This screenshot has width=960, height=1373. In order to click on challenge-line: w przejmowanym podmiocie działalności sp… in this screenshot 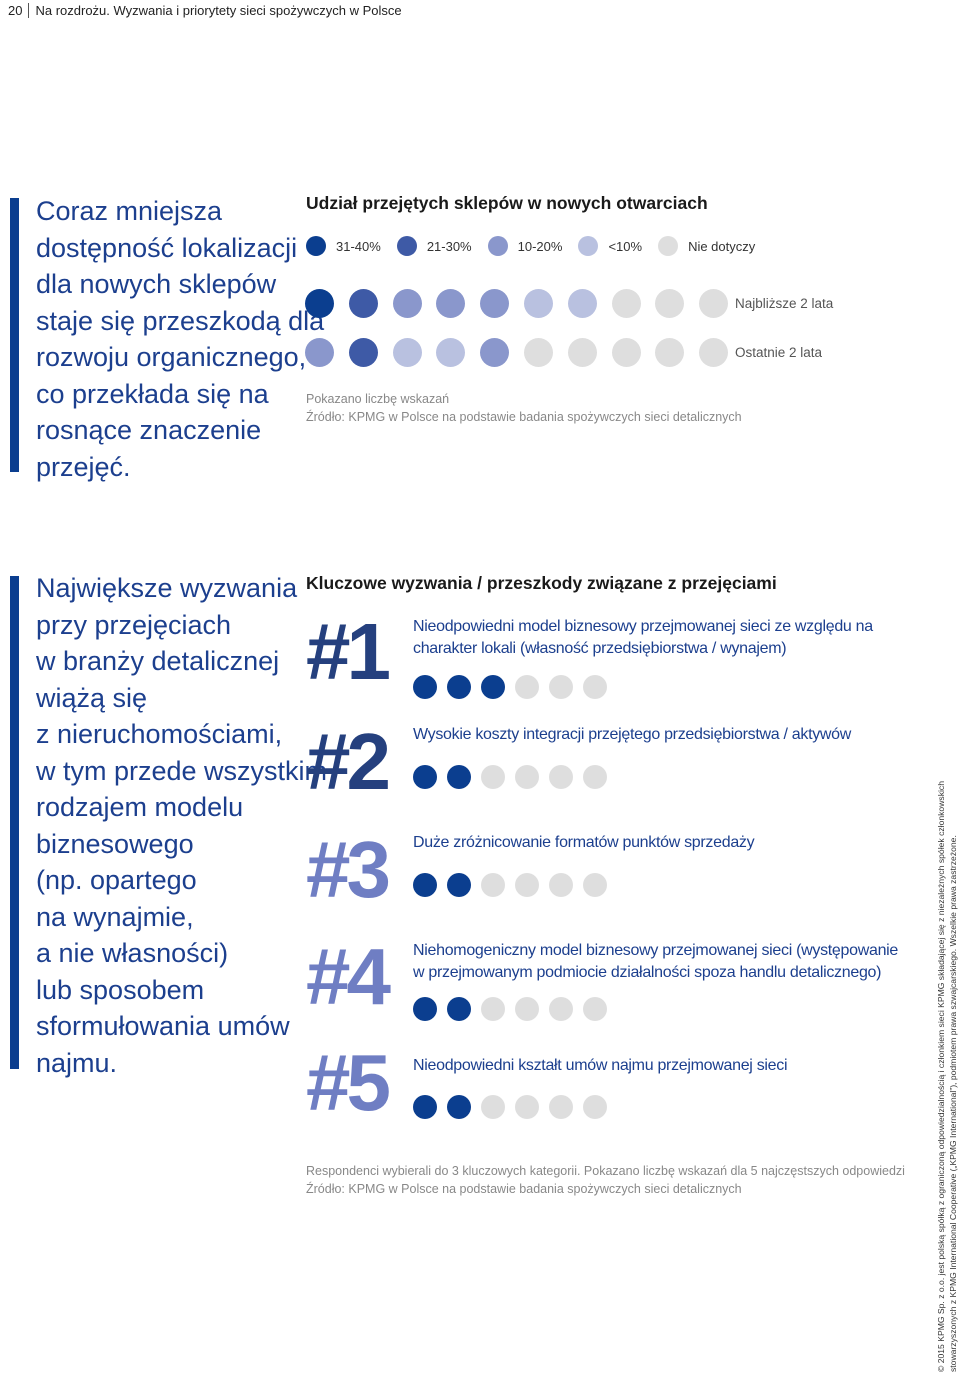, I will do `click(647, 972)`.